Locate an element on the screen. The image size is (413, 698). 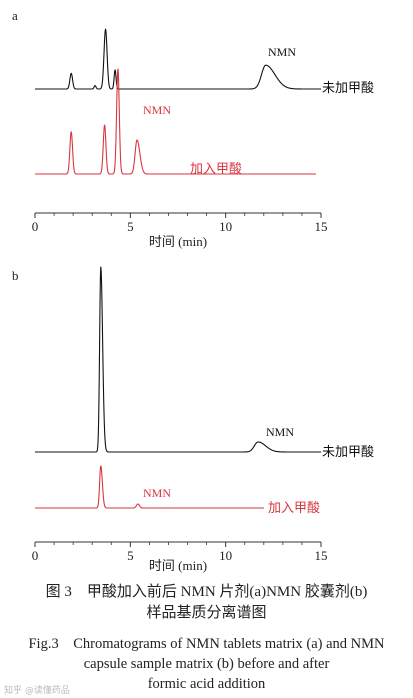
caption-en-line3: formic acid addition is located at coordinates (206, 684).